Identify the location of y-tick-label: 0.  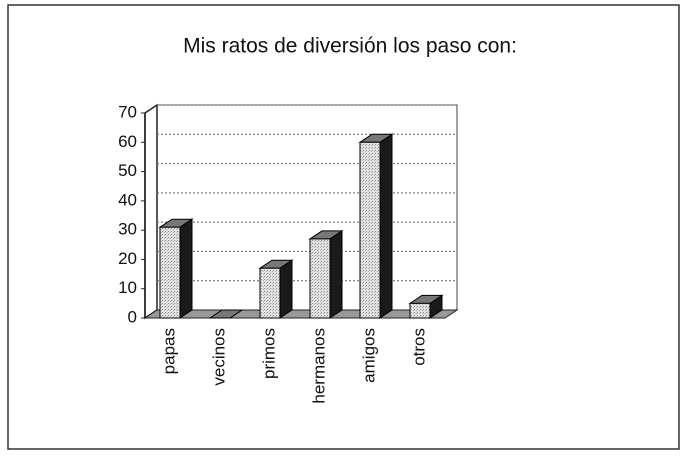
(132, 316).